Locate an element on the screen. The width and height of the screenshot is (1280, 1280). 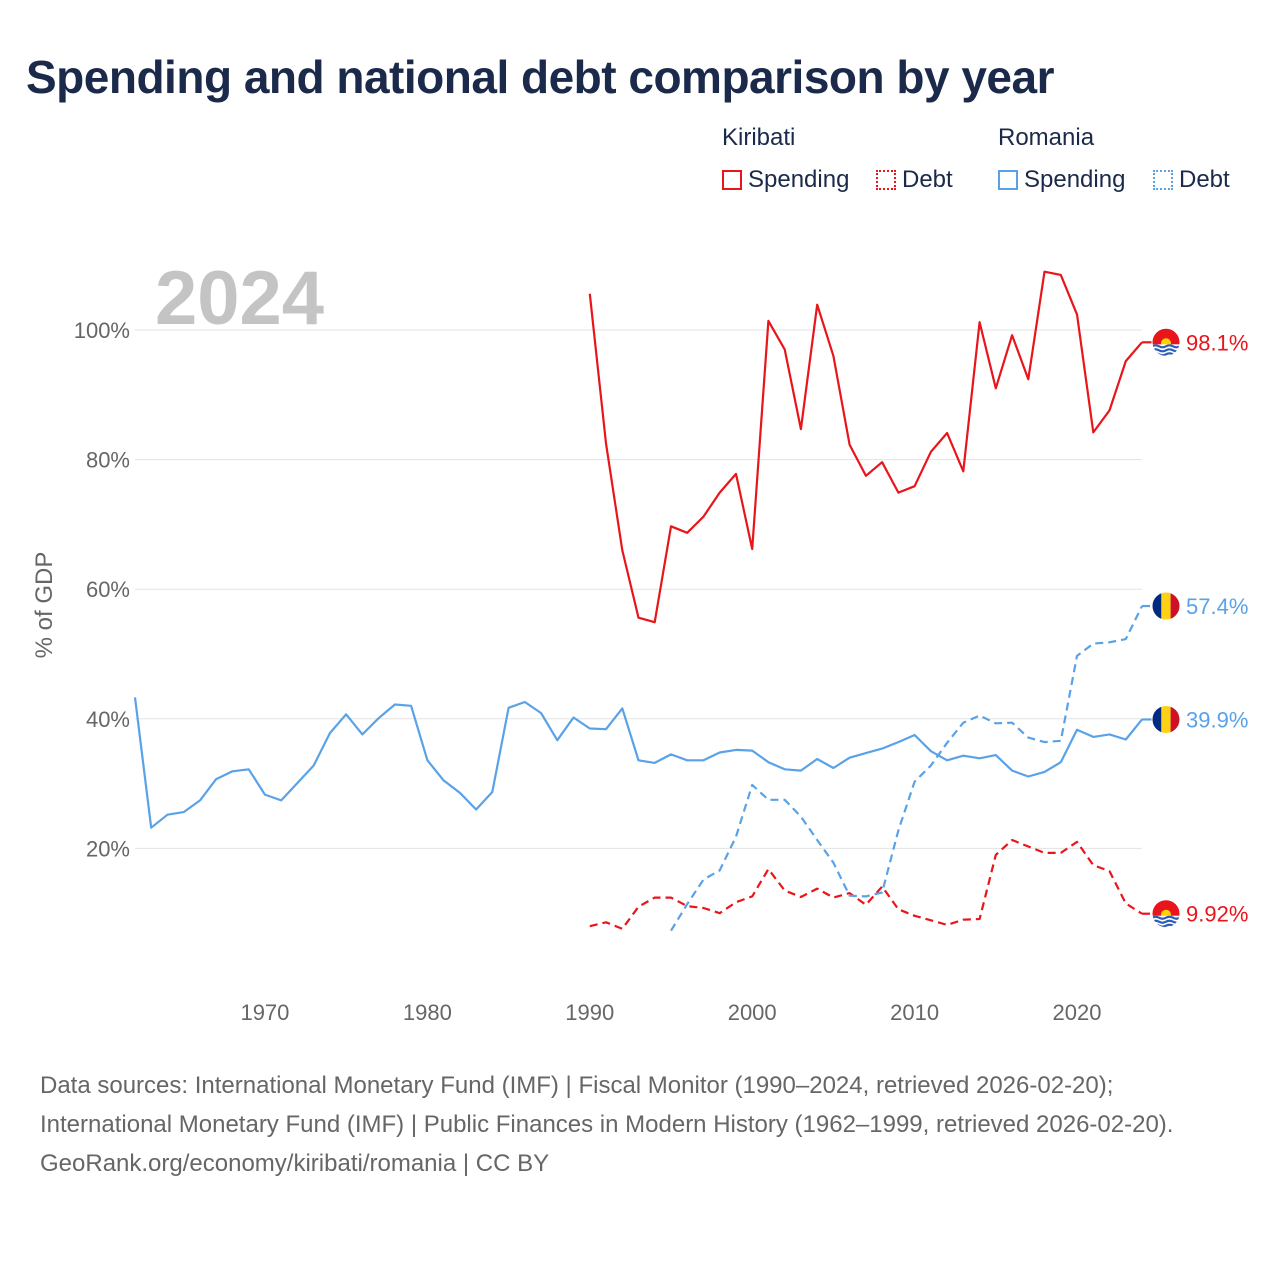
y-axis-label: % of GDP is located at coordinates (44, 605).